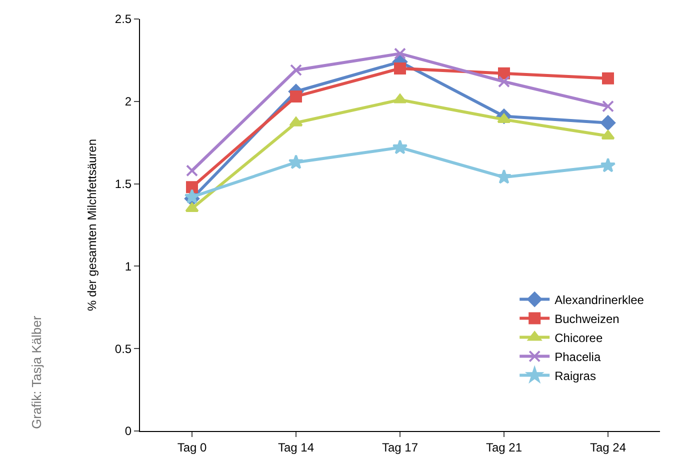  Describe the element at coordinates (578, 337) in the screenshot. I see `legend-label: Chicoree` at that location.